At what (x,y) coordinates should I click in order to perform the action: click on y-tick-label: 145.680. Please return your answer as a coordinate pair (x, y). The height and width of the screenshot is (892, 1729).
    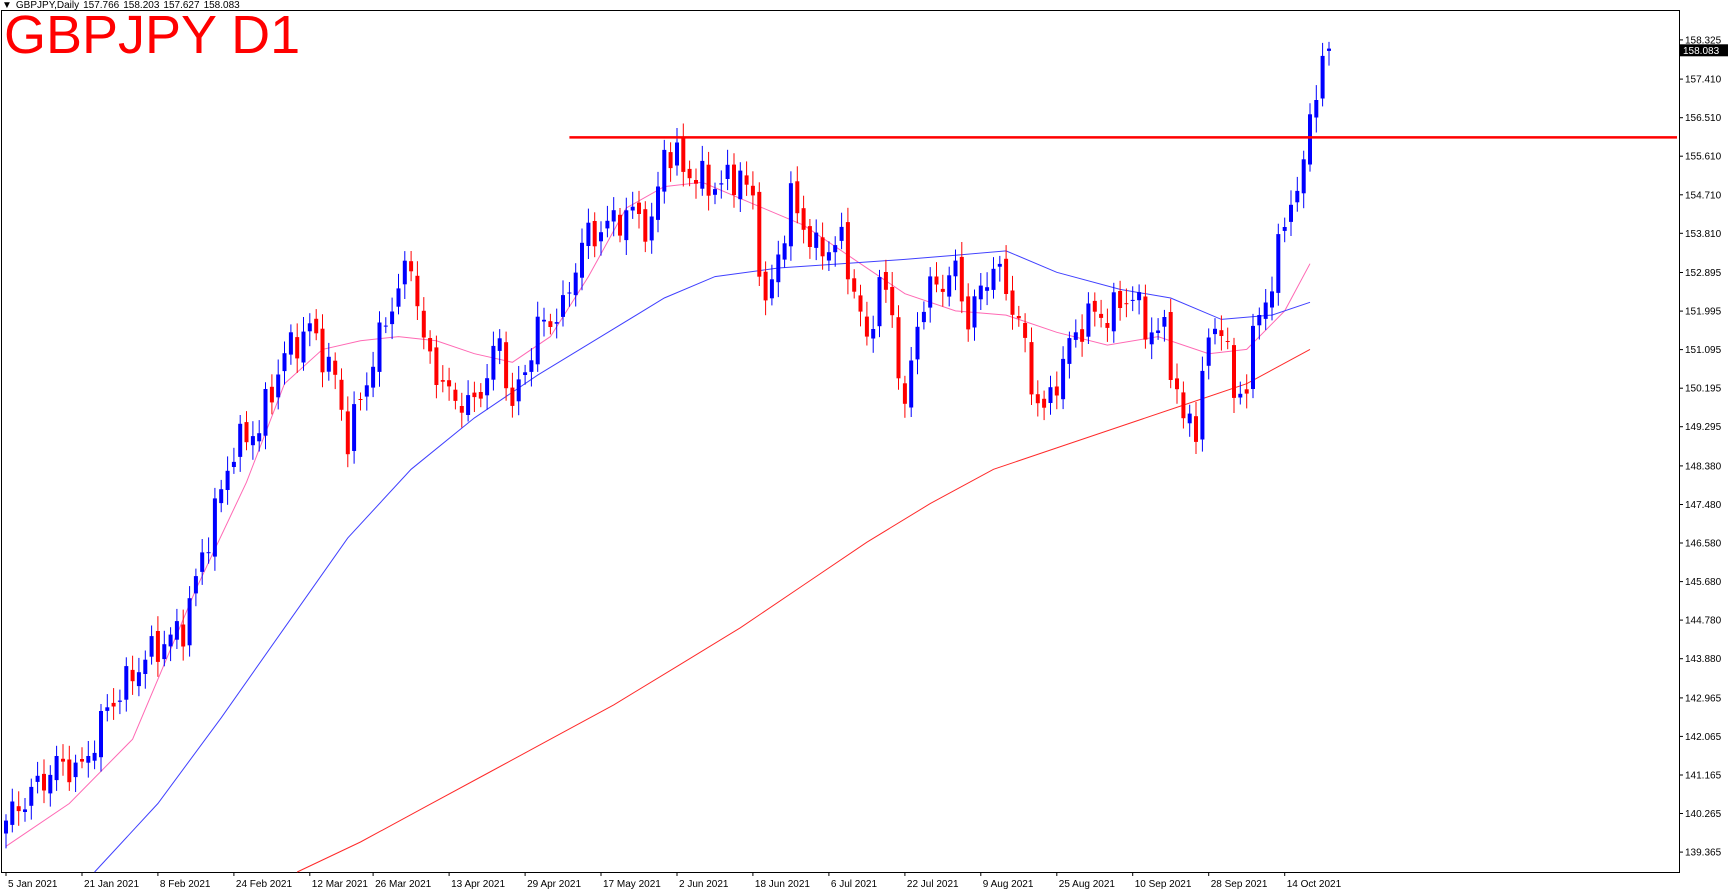
    Looking at the image, I should click on (1703, 582).